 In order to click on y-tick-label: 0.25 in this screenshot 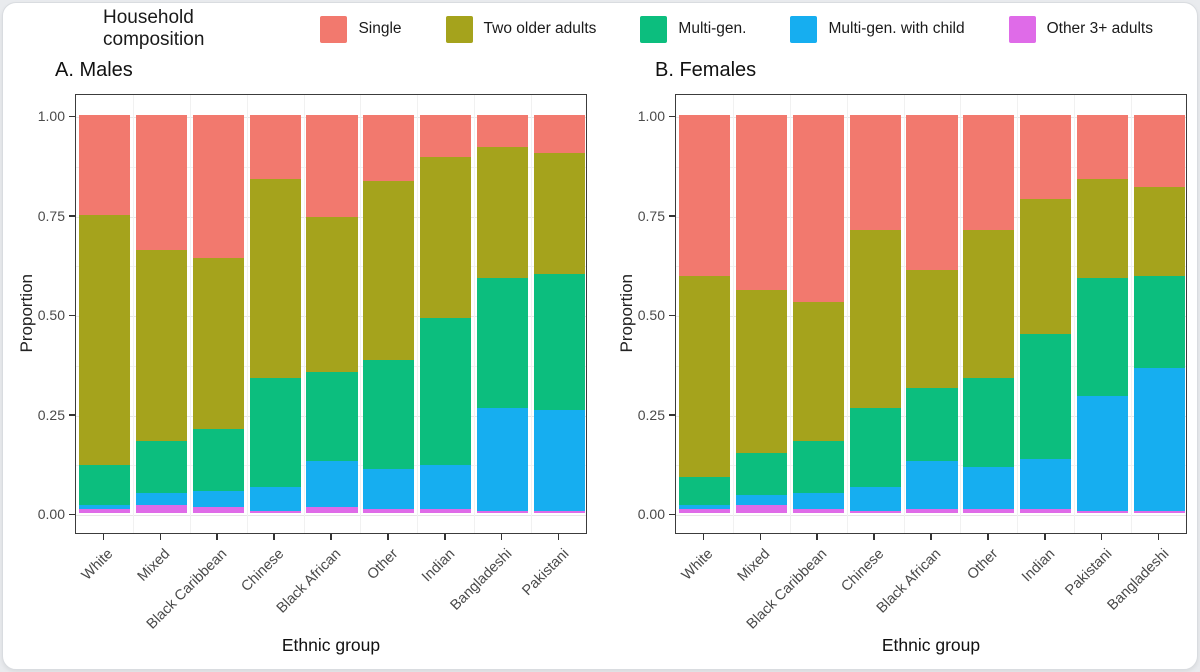, I will do `click(51, 414)`.